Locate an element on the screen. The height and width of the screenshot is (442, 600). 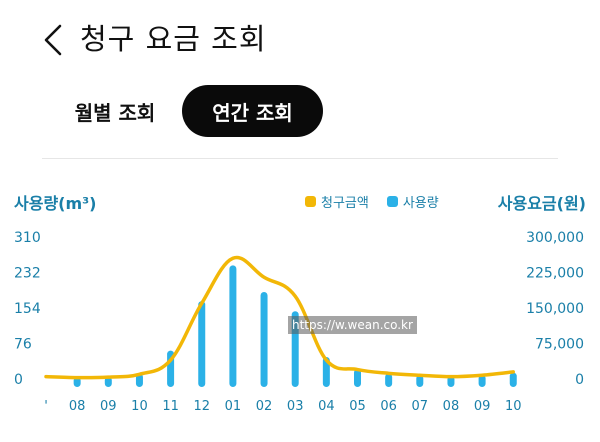
left-tick-label: 0 is located at coordinates (18, 380).